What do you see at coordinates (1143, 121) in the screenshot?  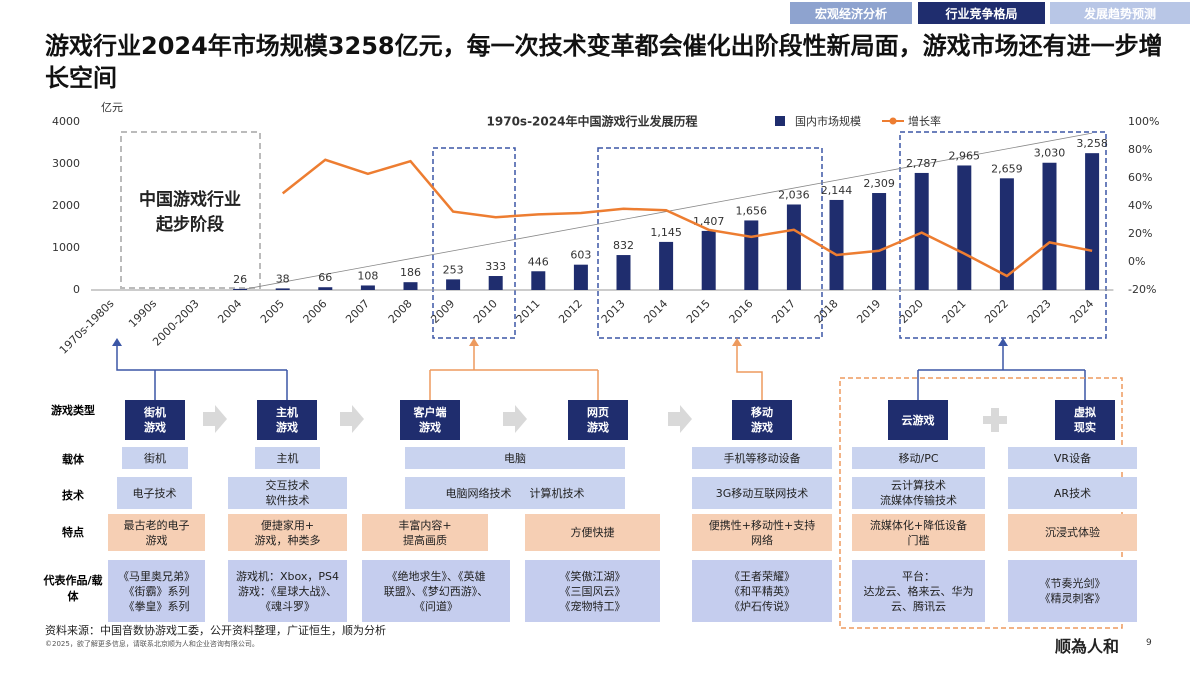 I see `y2-tick-label: 100%` at bounding box center [1143, 121].